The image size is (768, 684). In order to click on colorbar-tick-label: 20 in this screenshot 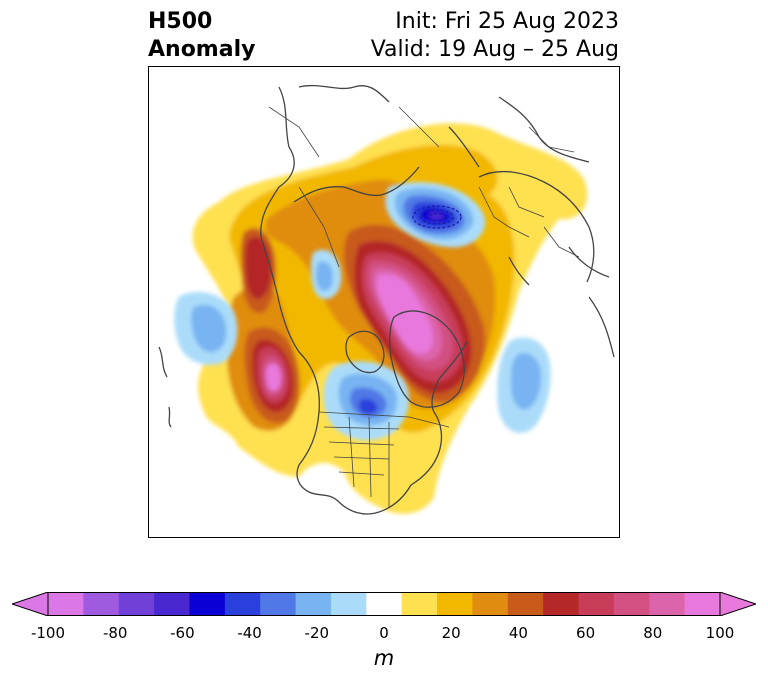, I will do `click(451, 633)`.